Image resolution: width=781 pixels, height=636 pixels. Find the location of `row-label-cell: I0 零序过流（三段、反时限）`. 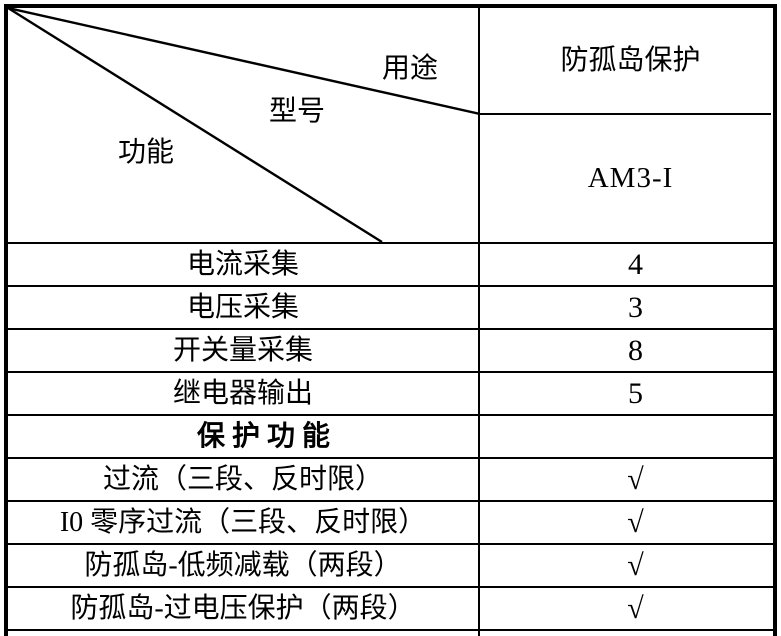

row-label-cell: I0 零序过流（三段、反时限） is located at coordinates (244, 522).